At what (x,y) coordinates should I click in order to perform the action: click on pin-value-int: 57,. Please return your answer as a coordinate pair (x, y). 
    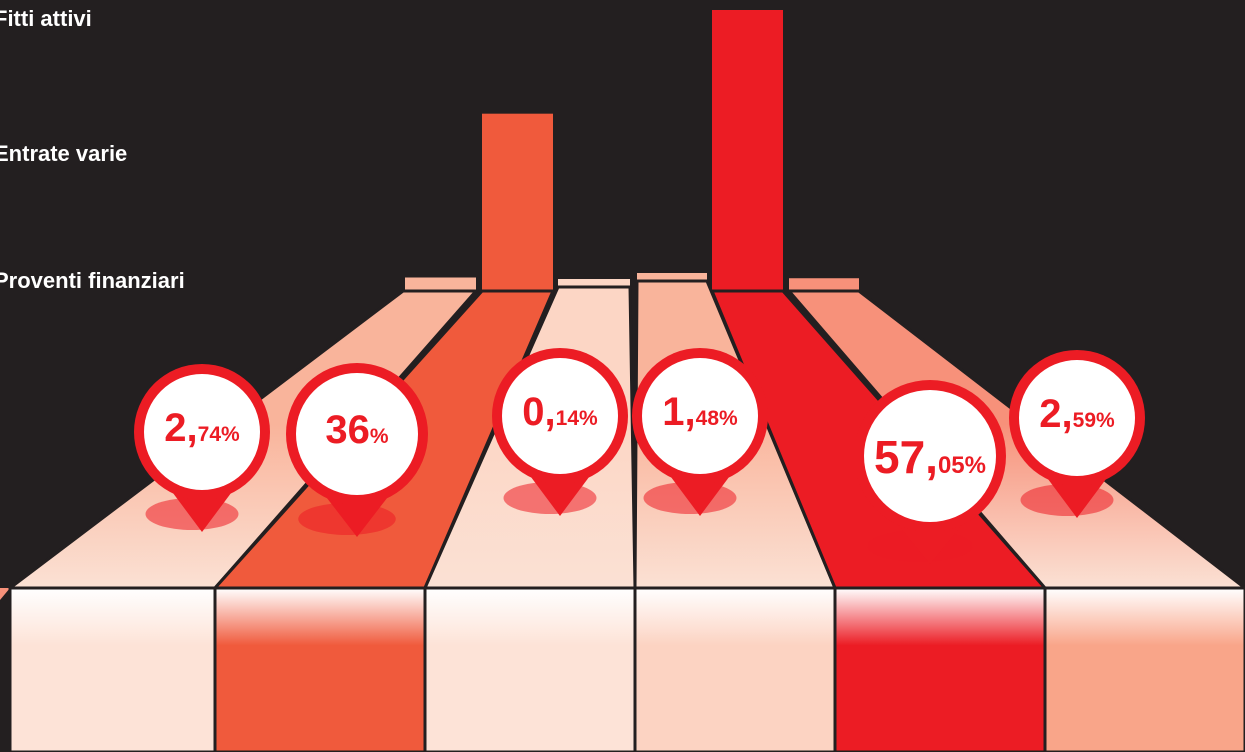
    Looking at the image, I should click on (906, 457).